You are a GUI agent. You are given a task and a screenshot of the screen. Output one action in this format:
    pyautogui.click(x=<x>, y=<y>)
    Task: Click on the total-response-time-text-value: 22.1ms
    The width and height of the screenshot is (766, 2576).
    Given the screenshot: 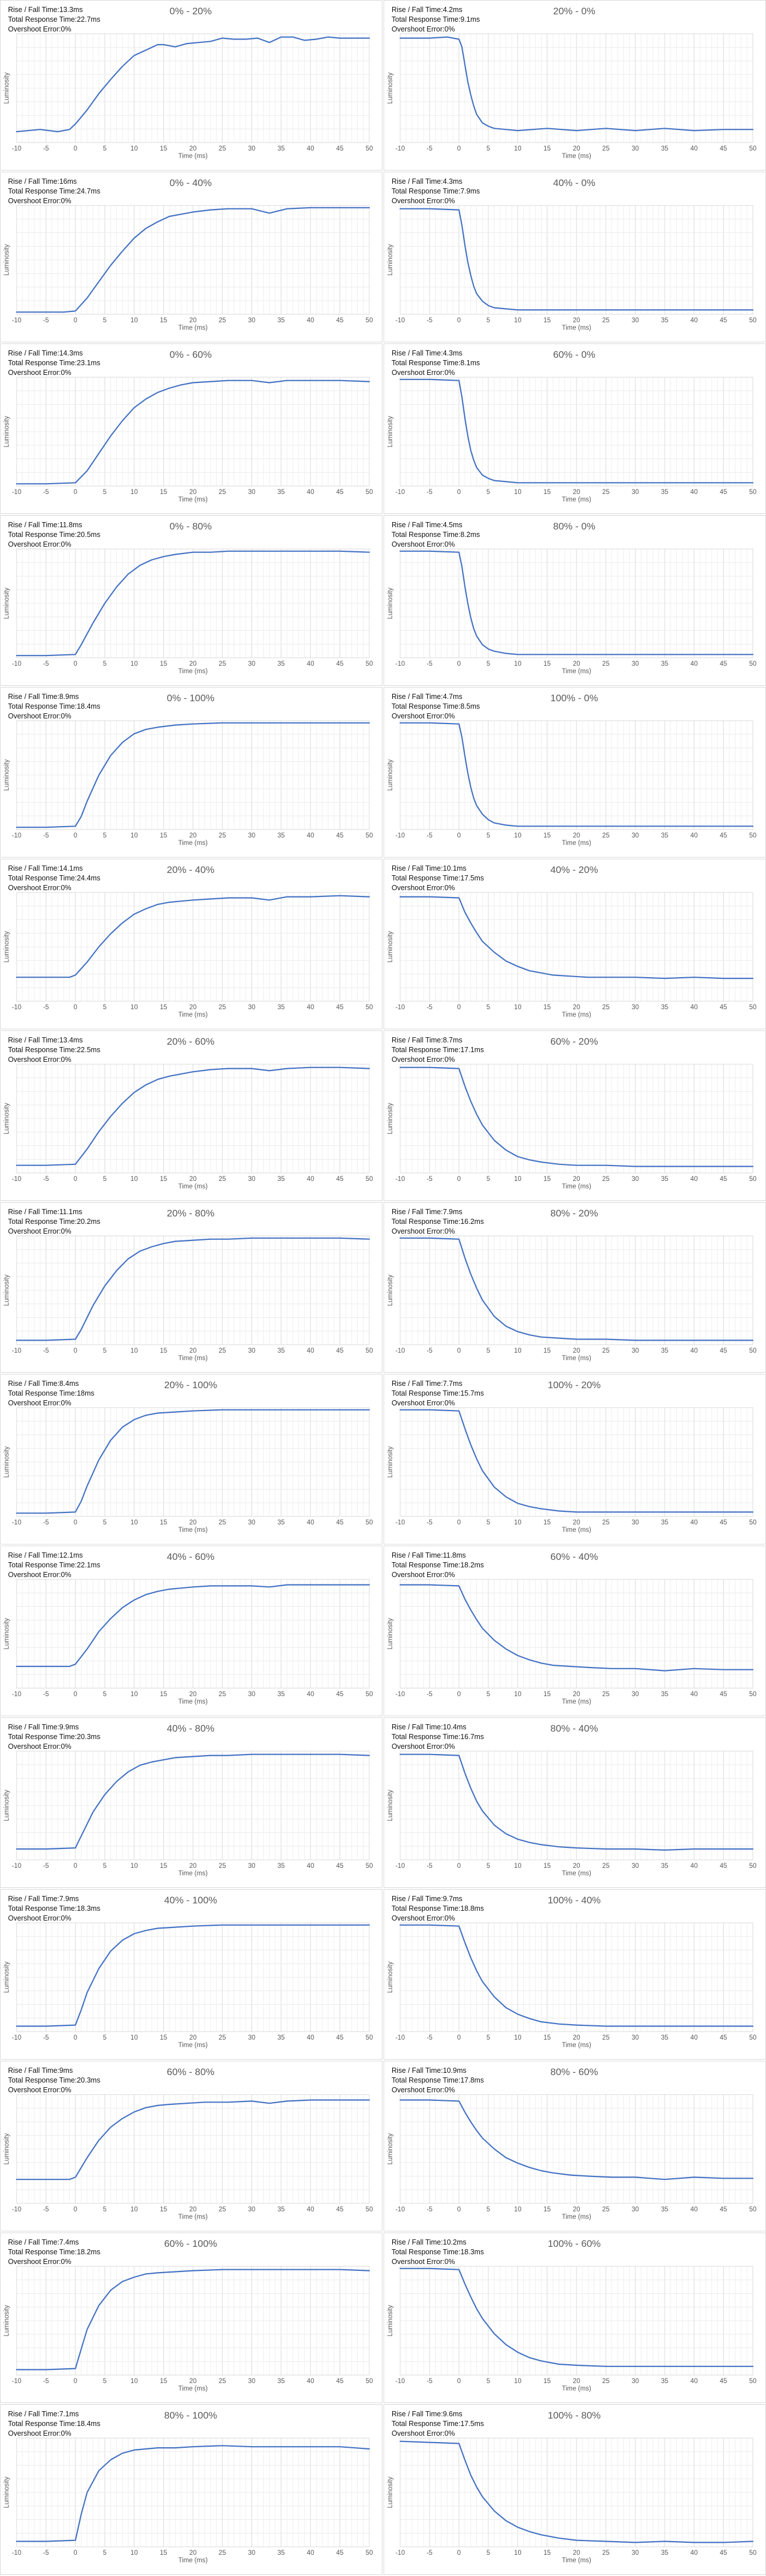 What is the action you would take?
    pyautogui.click(x=89, y=1565)
    